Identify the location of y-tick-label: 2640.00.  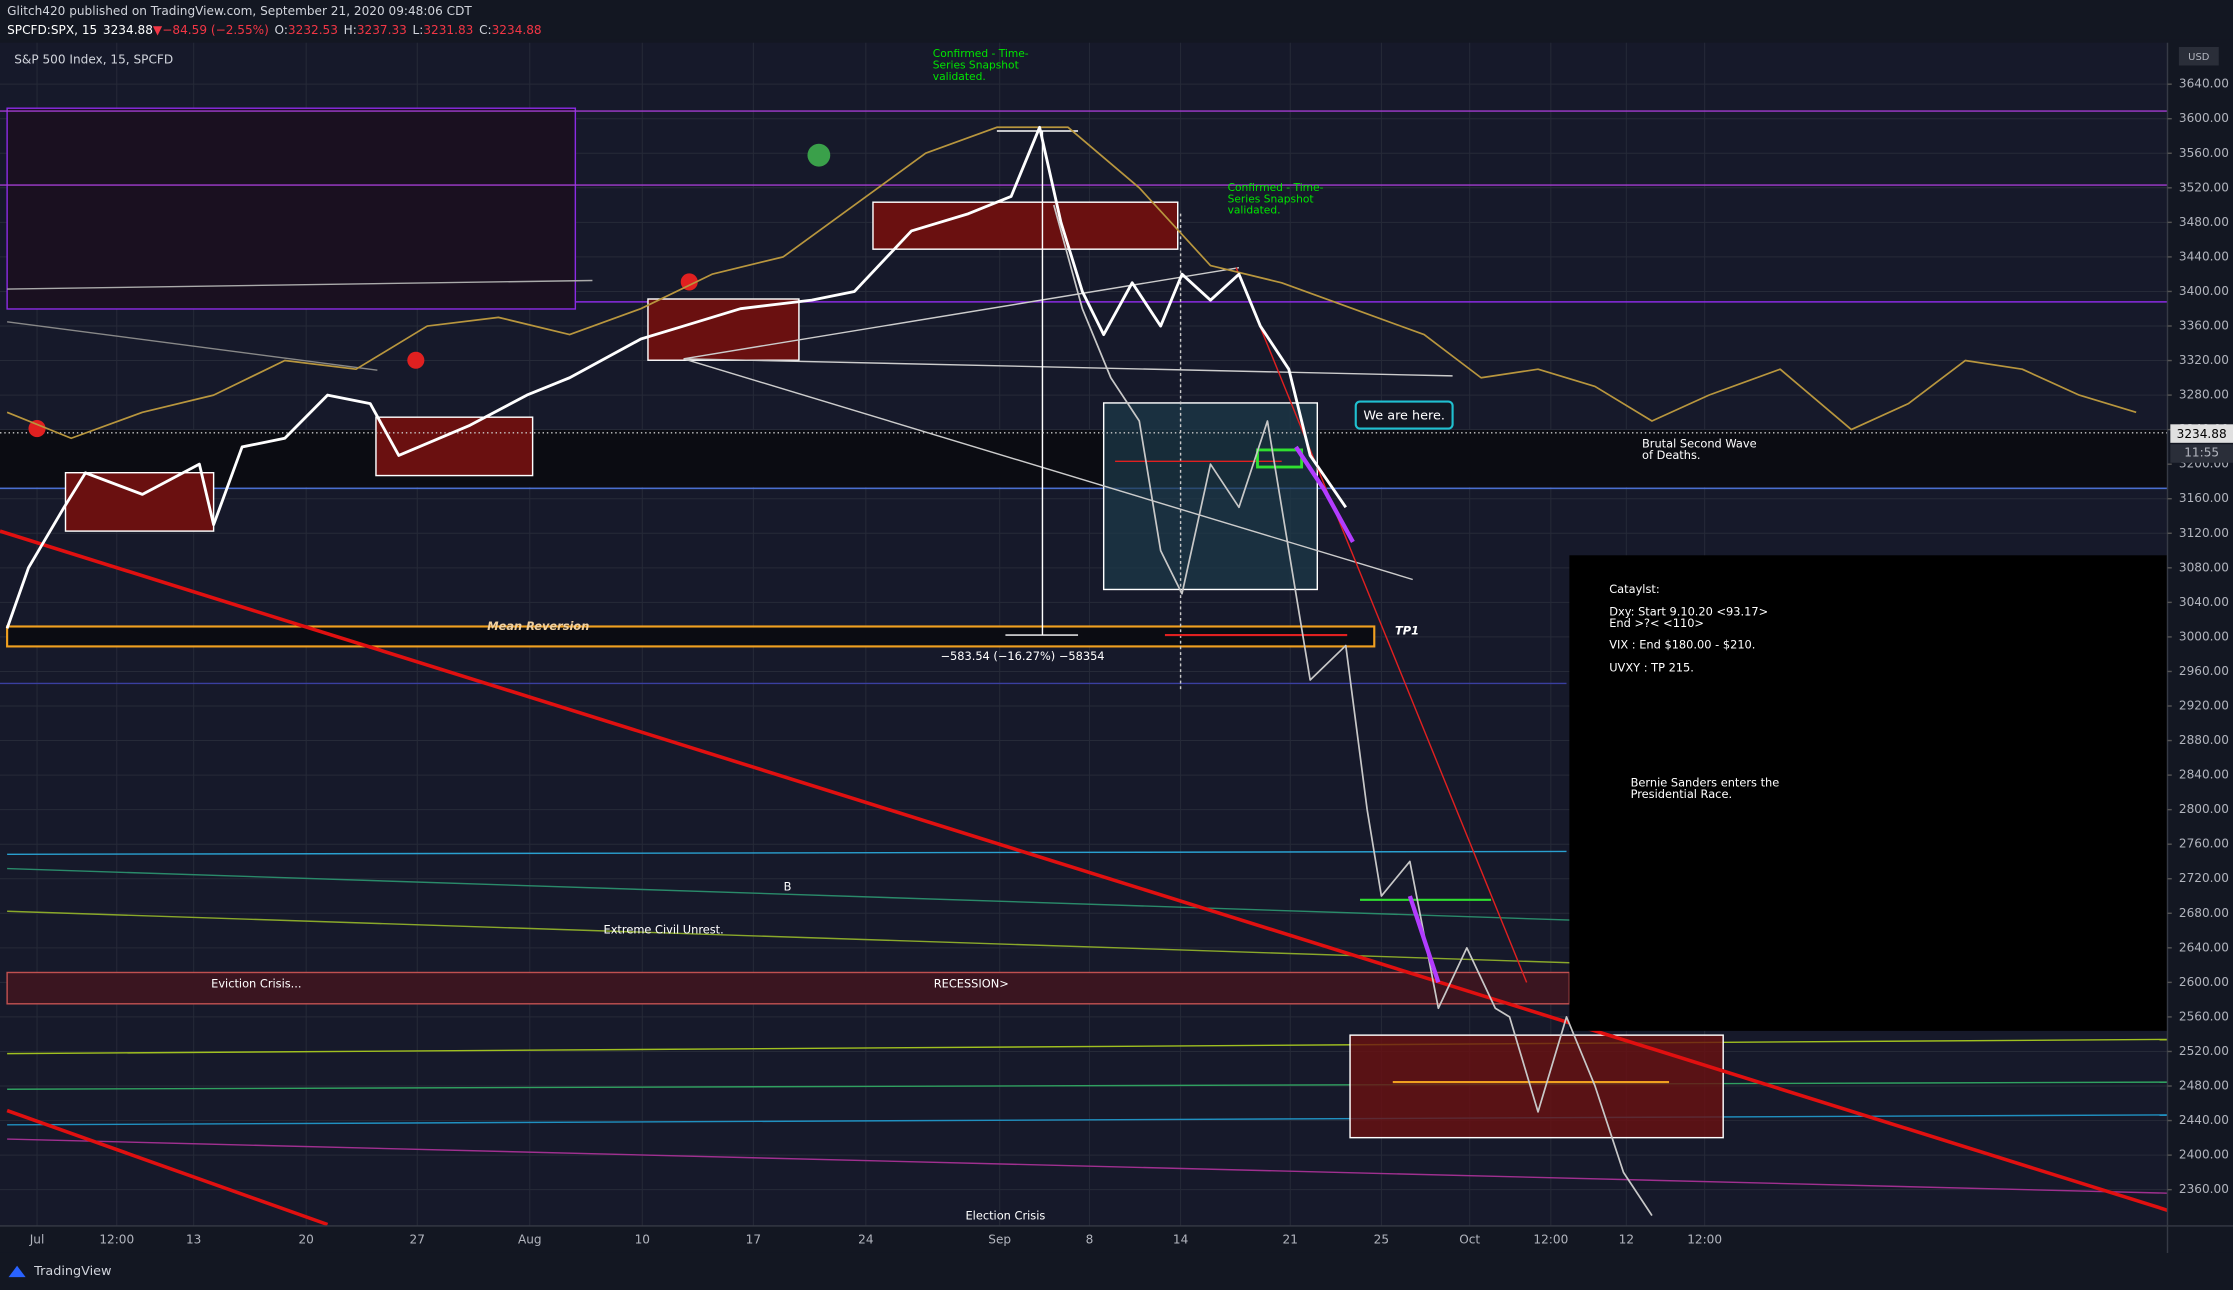
(2204, 947).